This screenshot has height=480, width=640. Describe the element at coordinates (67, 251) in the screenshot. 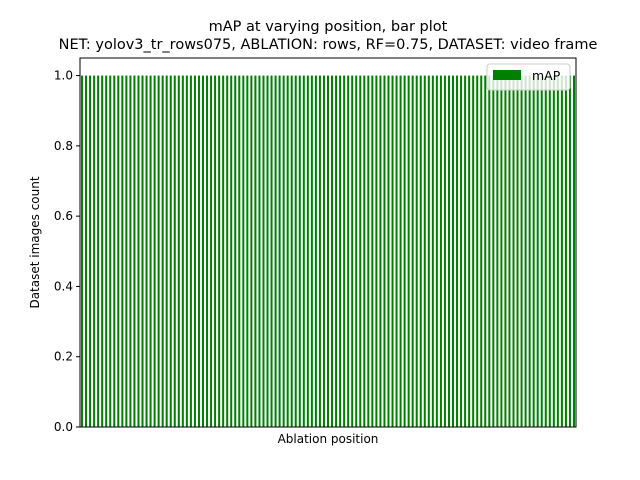

I see `y-axis: 0.0 0.2 0.4 0.6 0.8 1.0` at that location.